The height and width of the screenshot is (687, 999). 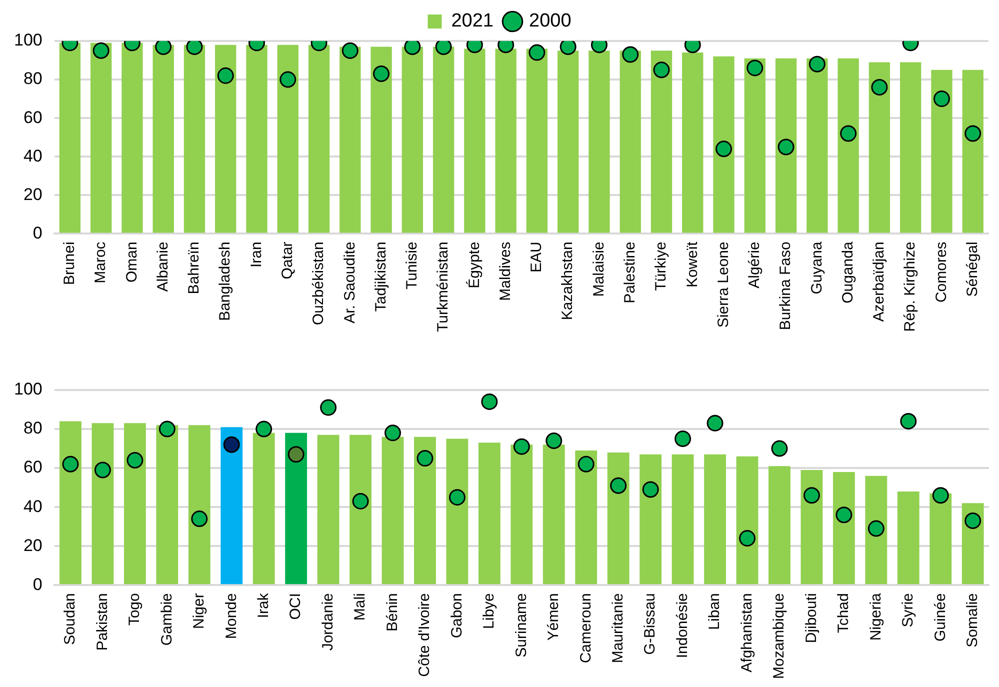 I want to click on x-tick-label: Oman, so click(x=131, y=262).